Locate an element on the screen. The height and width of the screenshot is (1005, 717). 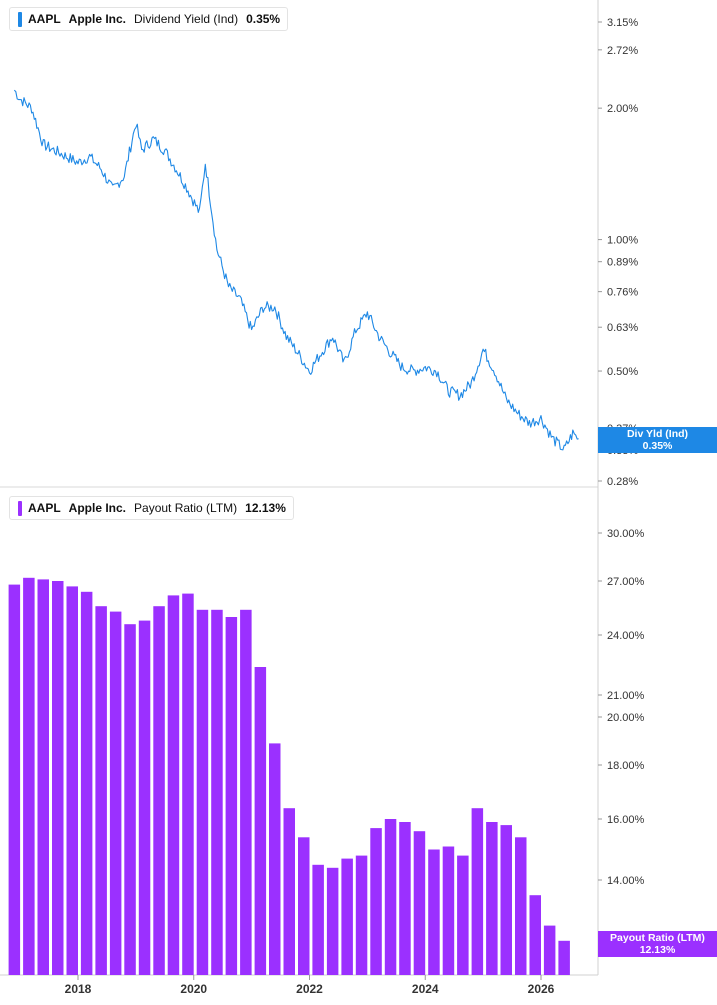
yield-end-tag: Div Yld (Ind) 0.35% is located at coordinates (657, 440).